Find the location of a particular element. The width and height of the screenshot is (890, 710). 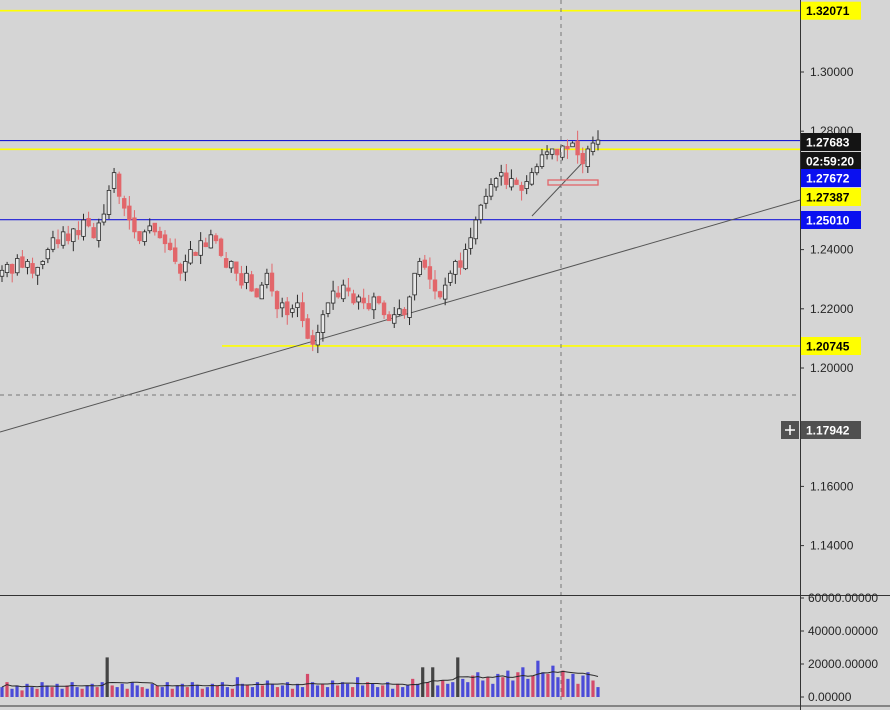

price-tick-label: 1.14000 is located at coordinates (832, 546).